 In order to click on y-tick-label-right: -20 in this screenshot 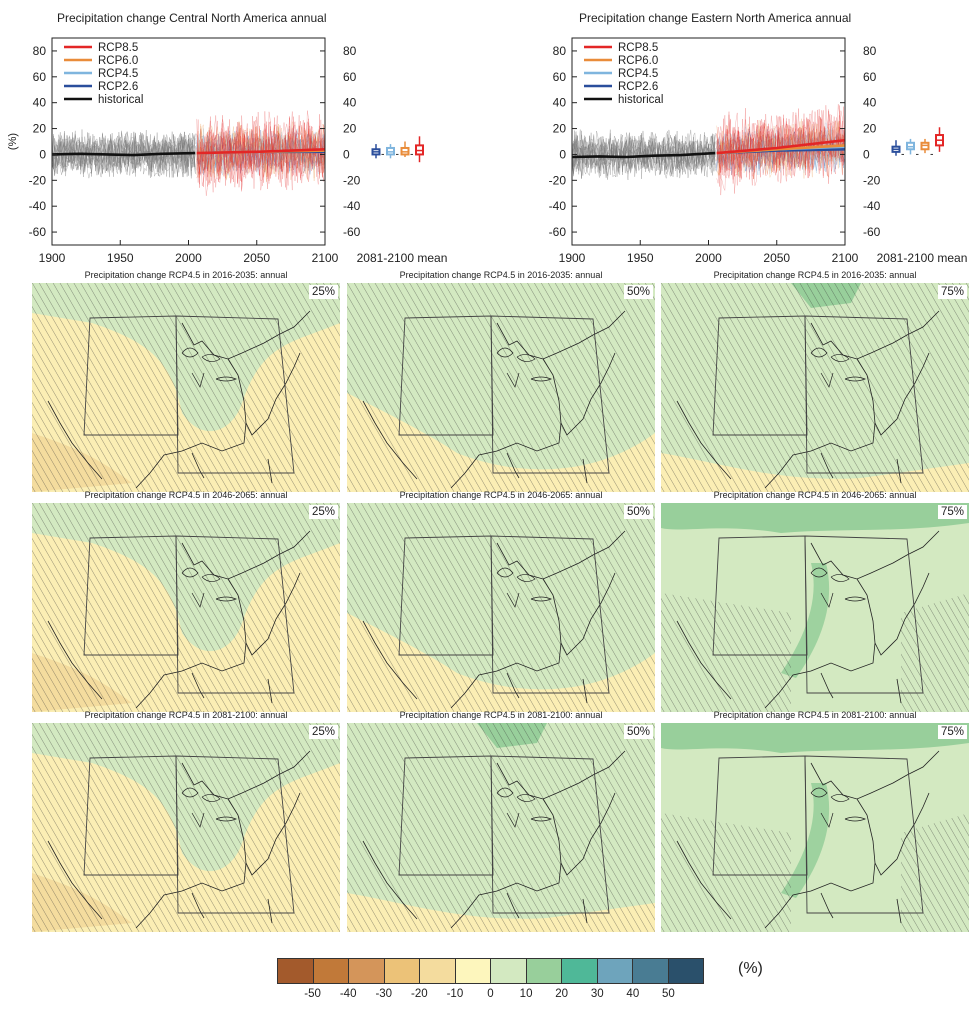, I will do `click(352, 180)`.